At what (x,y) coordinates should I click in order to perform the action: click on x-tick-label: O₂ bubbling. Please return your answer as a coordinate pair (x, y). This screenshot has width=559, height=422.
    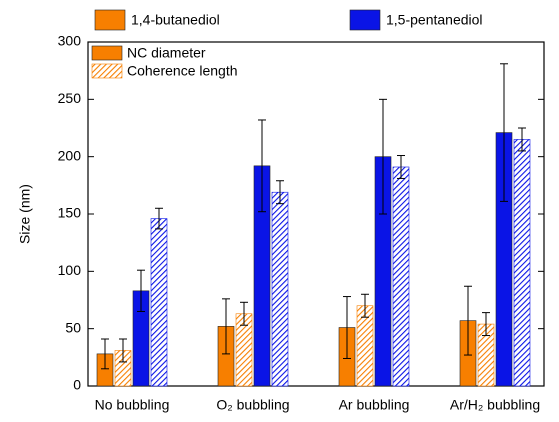
    Looking at the image, I should click on (252, 405).